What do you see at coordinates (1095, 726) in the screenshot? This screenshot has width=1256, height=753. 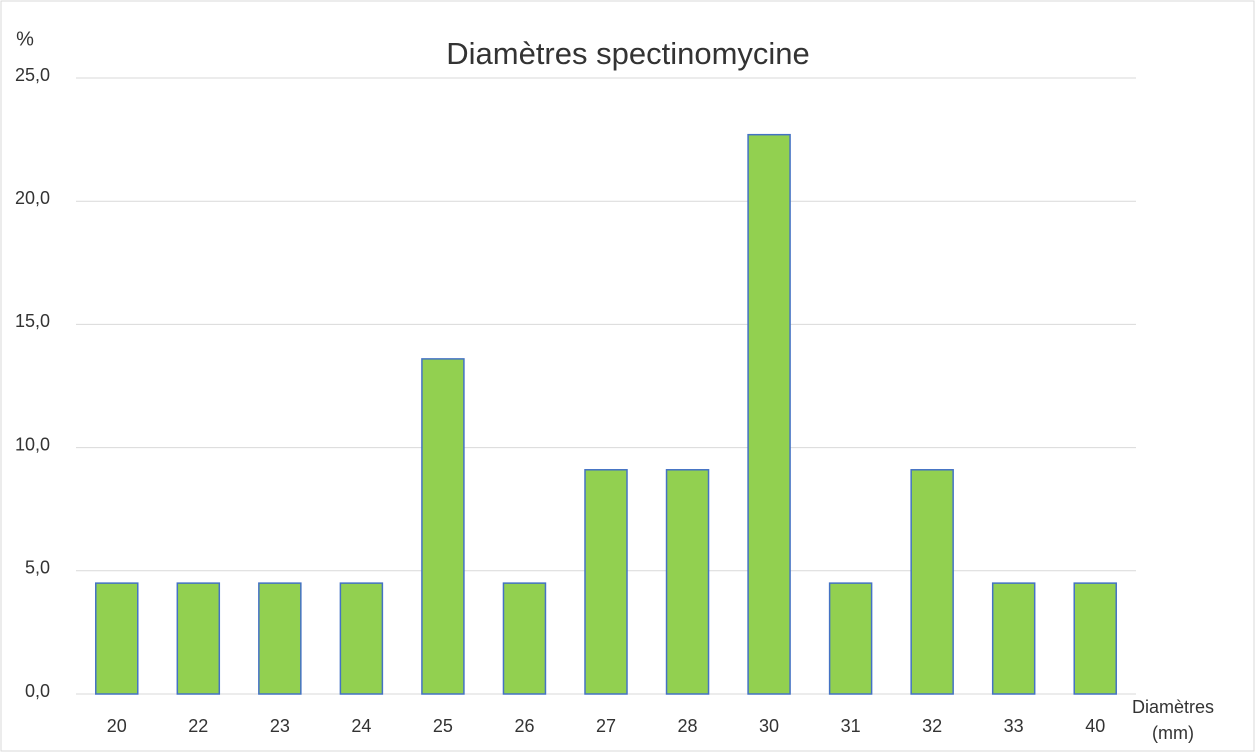 I see `x-tick-label: 40` at bounding box center [1095, 726].